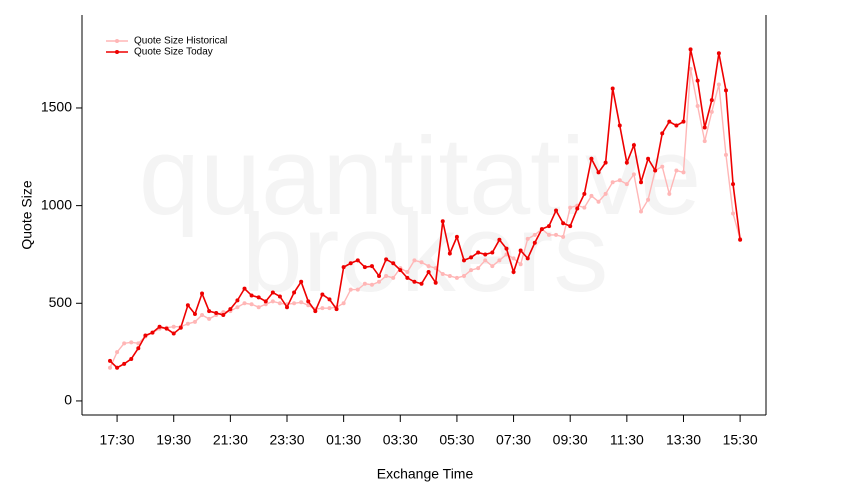 Image resolution: width=850 pixels, height=500 pixels. I want to click on x-tick-label: 15:30, so click(740, 440).